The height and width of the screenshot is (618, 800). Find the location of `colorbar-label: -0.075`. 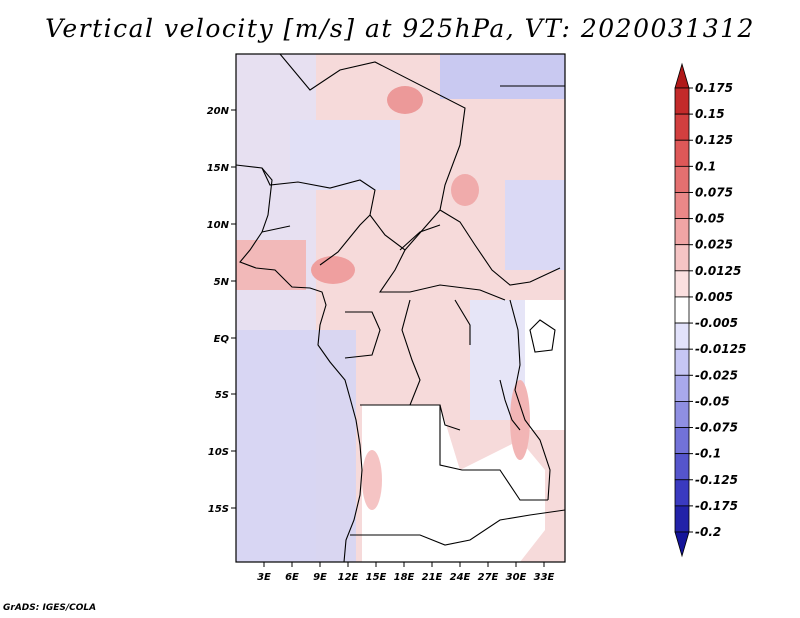

colorbar-label: -0.075 is located at coordinates (716, 428).